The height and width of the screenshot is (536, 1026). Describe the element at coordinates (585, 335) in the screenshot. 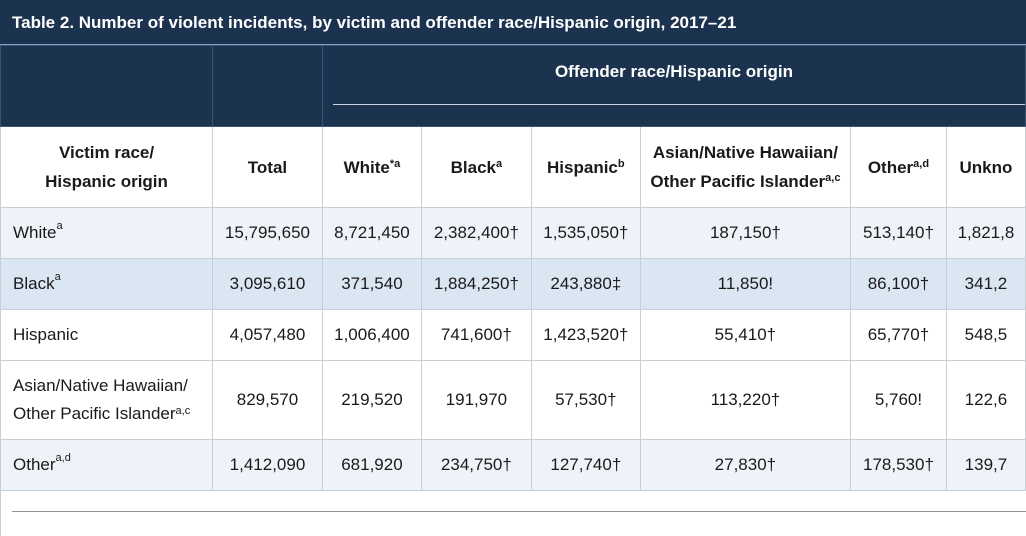

I see `cell-hispanic: 1,423,520†` at that location.